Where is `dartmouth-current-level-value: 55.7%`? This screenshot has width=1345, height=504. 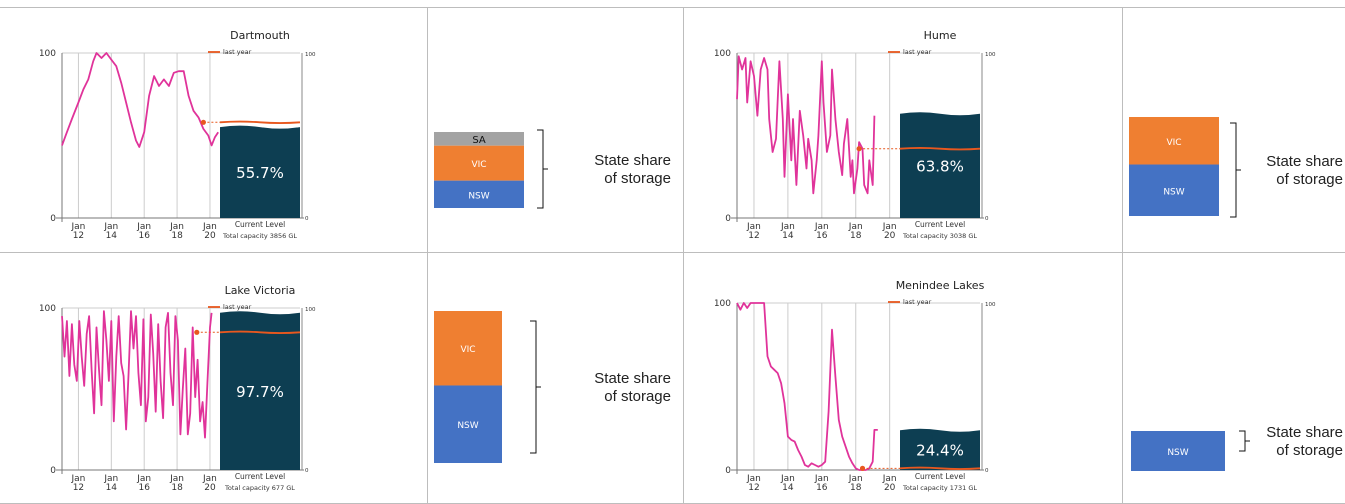 dartmouth-current-level-value: 55.7% is located at coordinates (260, 173).